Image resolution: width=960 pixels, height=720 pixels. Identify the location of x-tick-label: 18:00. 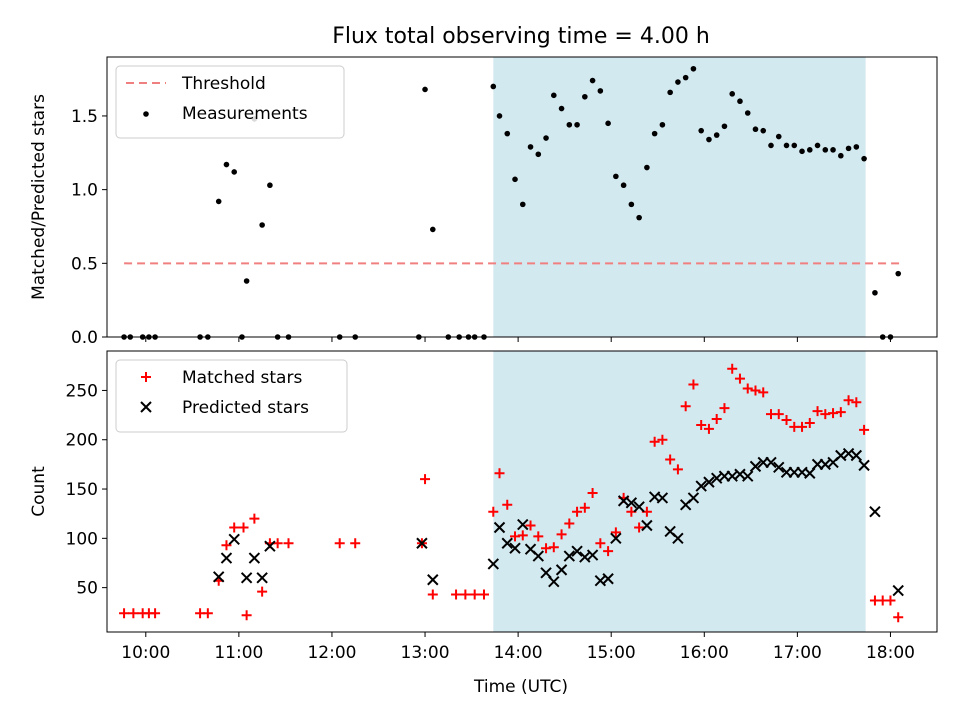
(890, 653).